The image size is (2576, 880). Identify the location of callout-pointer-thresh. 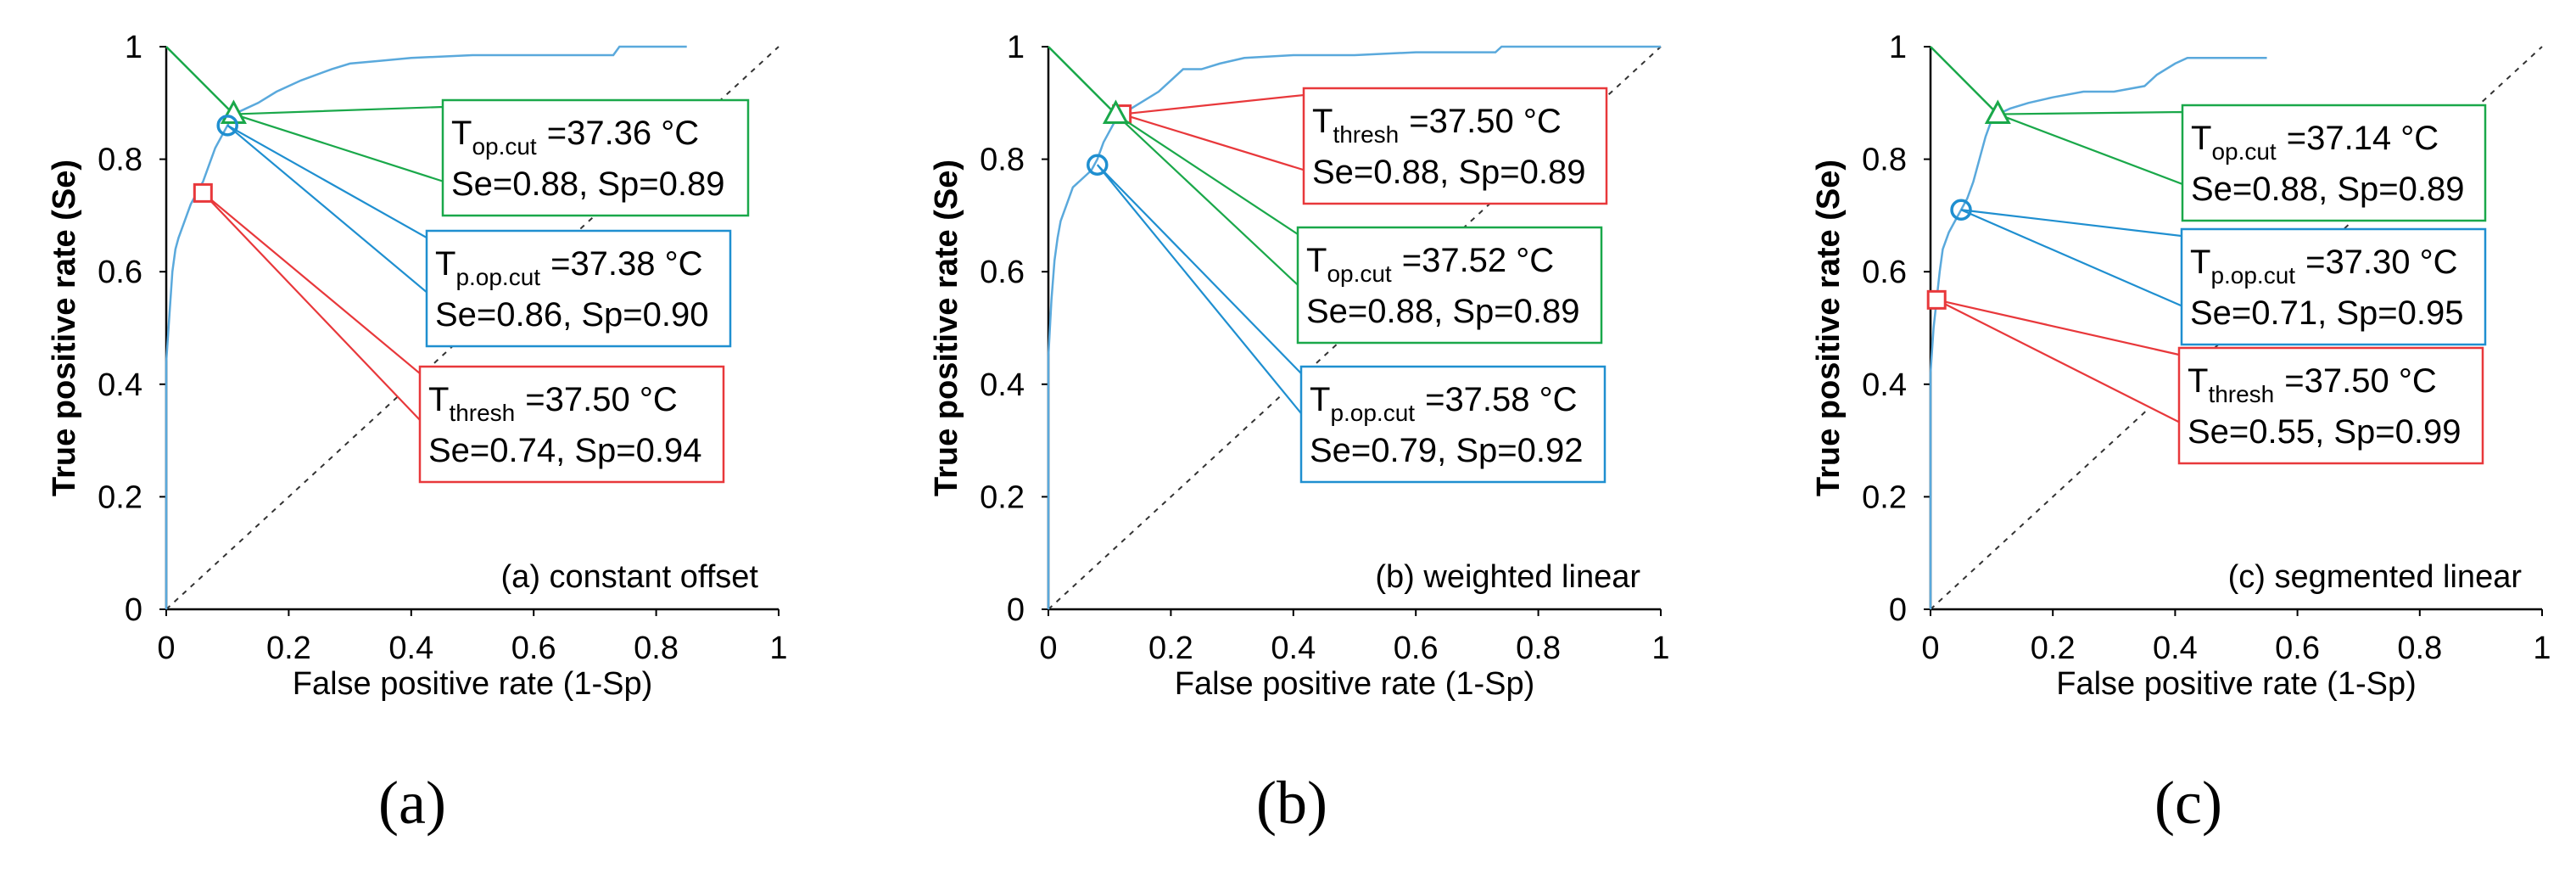
(2078, 371).